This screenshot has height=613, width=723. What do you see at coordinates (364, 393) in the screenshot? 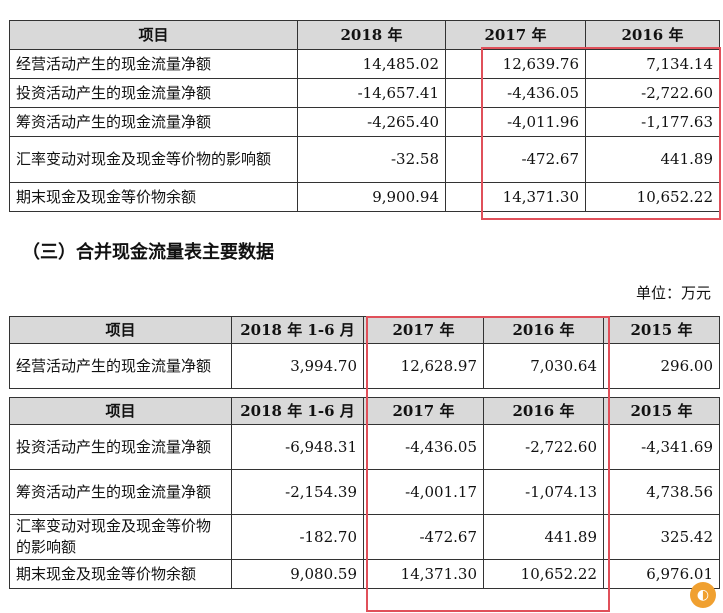
I see `table-gap-row` at bounding box center [364, 393].